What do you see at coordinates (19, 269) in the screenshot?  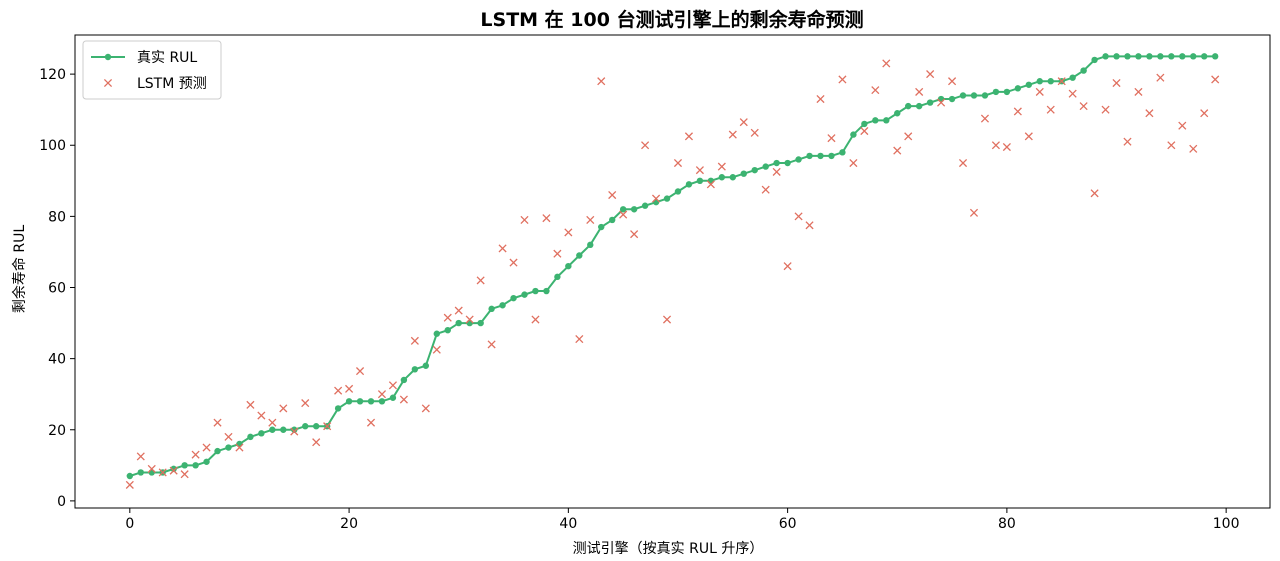 I see `y-axis-label: 剩余寿命 RUL` at bounding box center [19, 269].